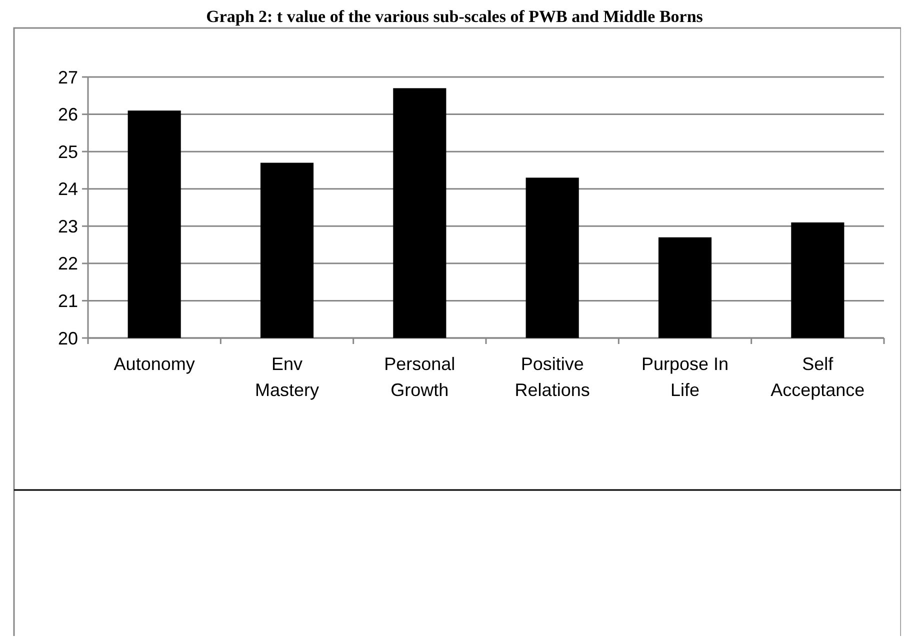  Describe the element at coordinates (68, 301) in the screenshot. I see `y-tick-label: 21` at that location.